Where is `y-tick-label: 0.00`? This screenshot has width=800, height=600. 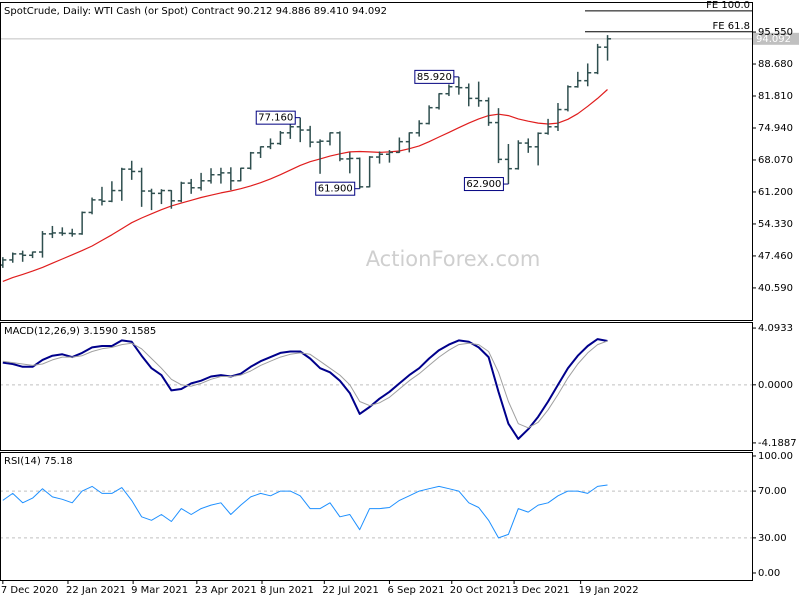 y-tick-label: 0.00 is located at coordinates (769, 573).